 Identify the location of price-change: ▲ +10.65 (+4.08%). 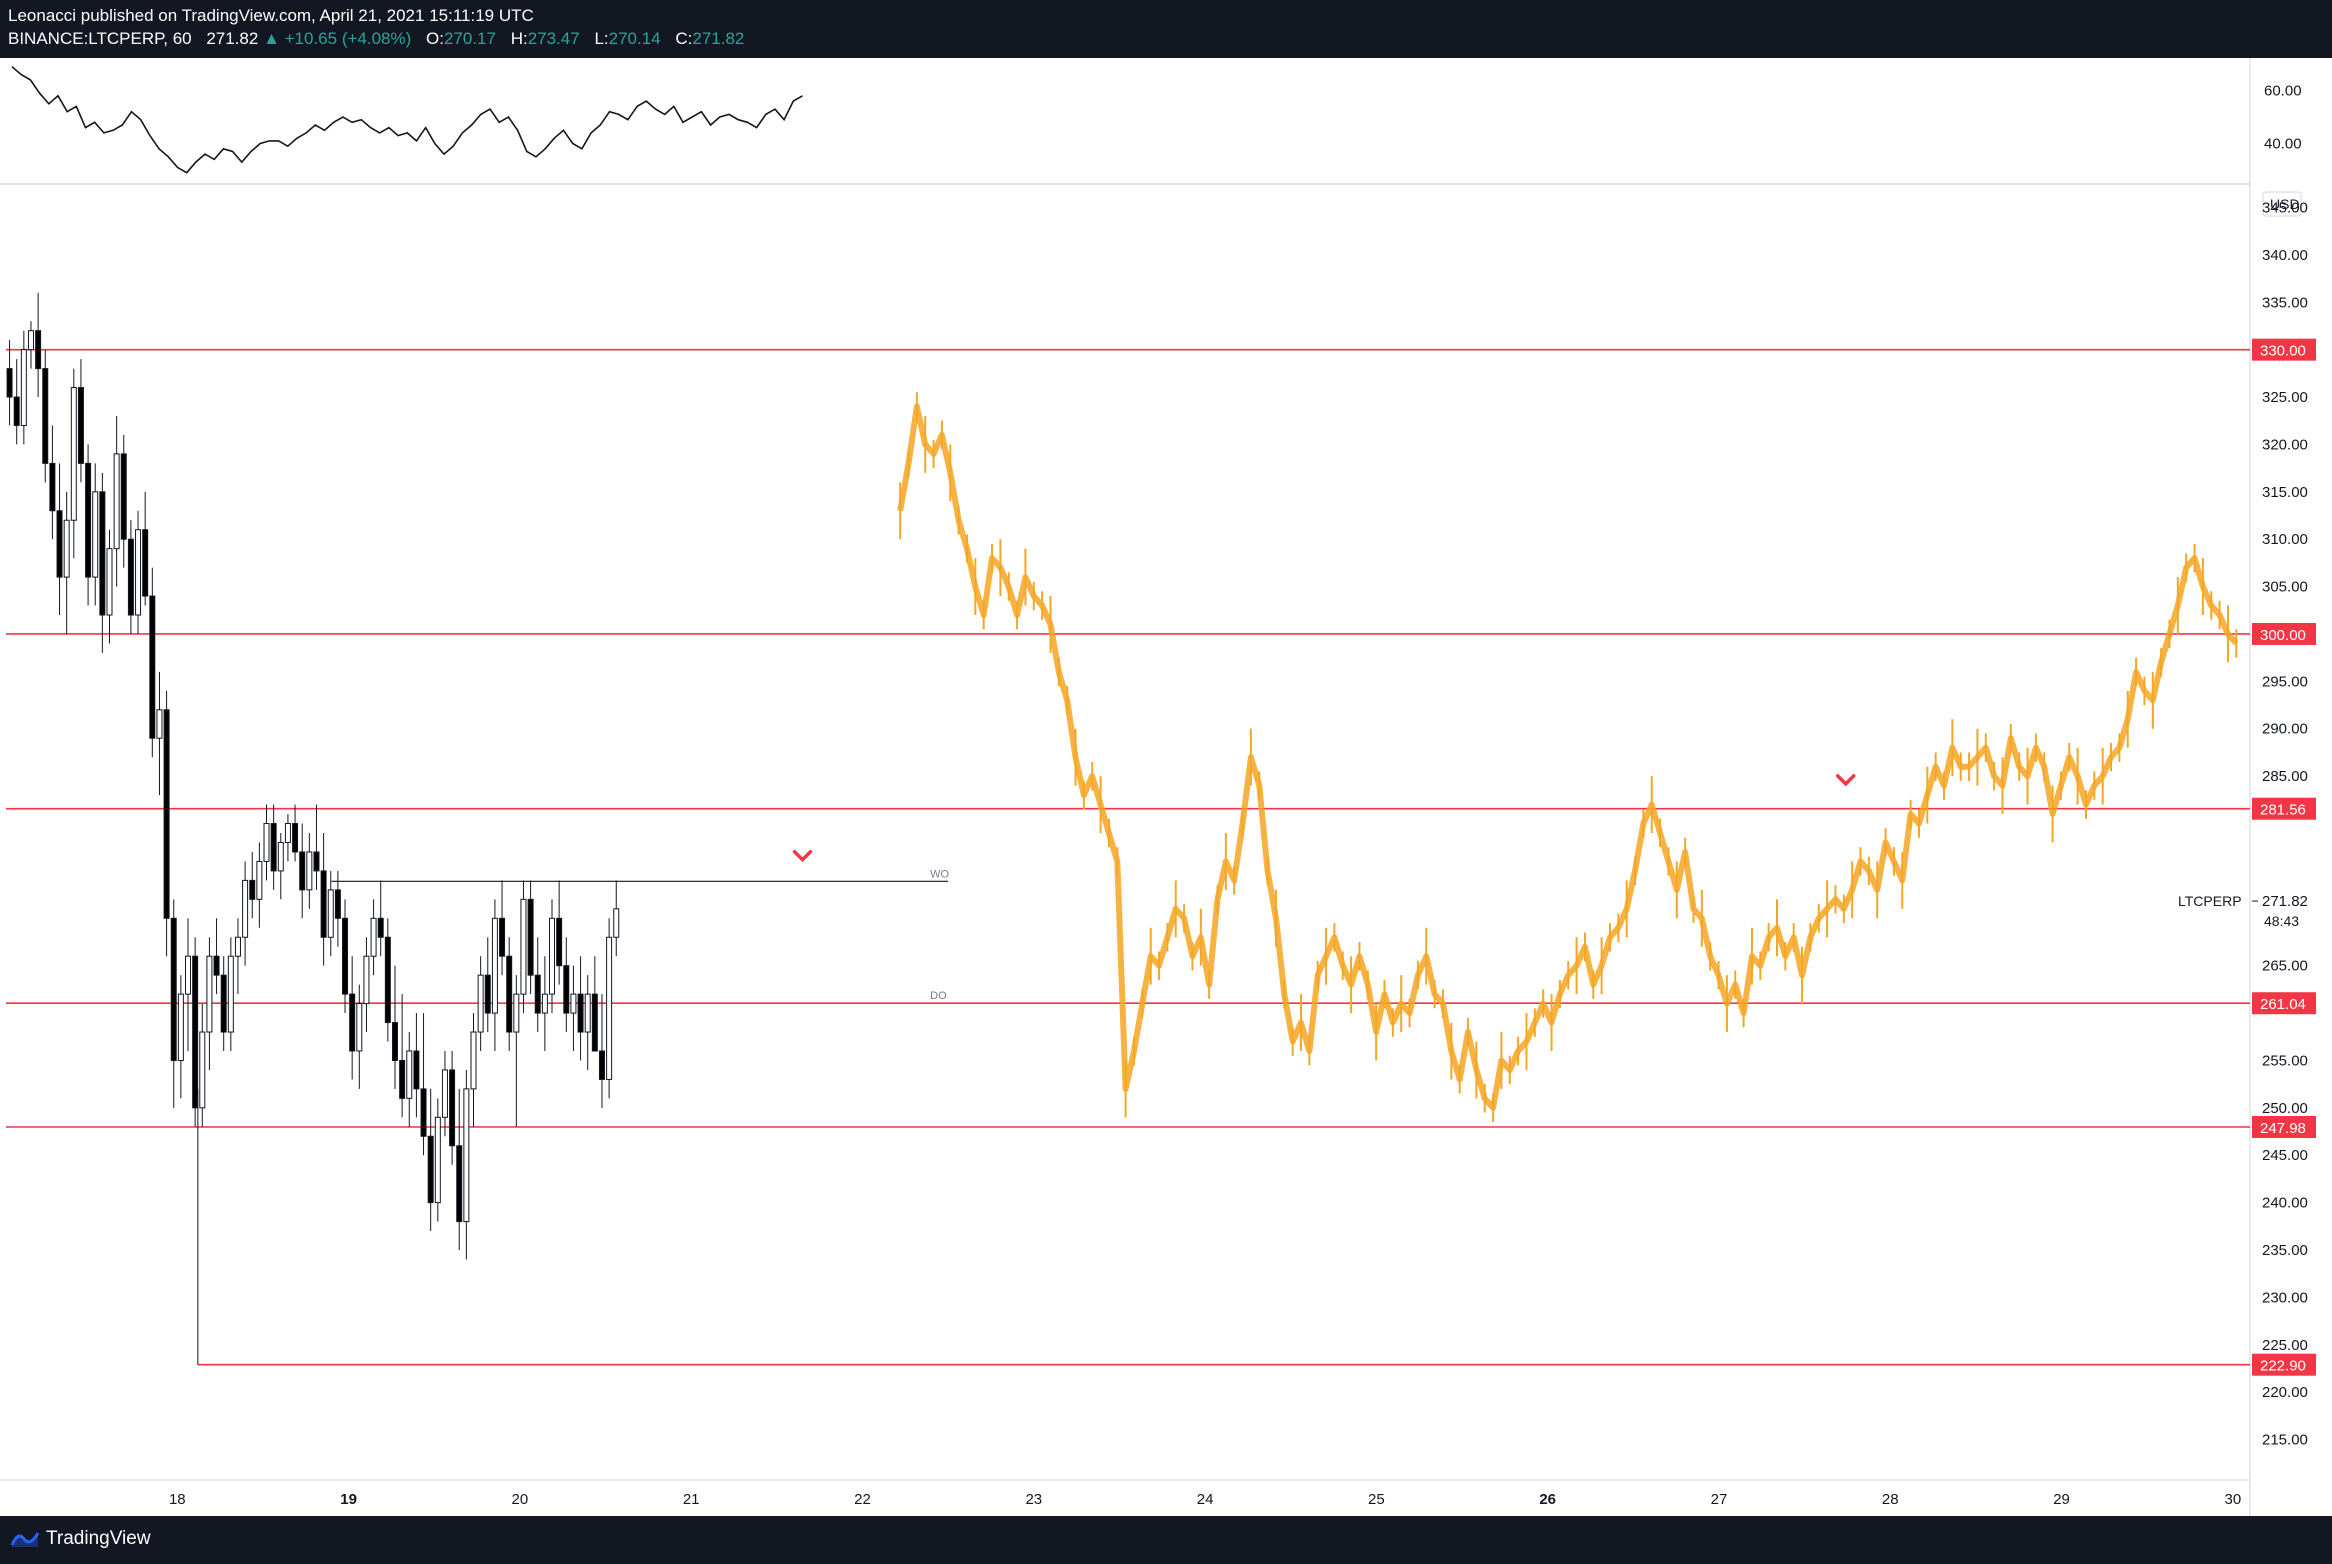
(337, 38).